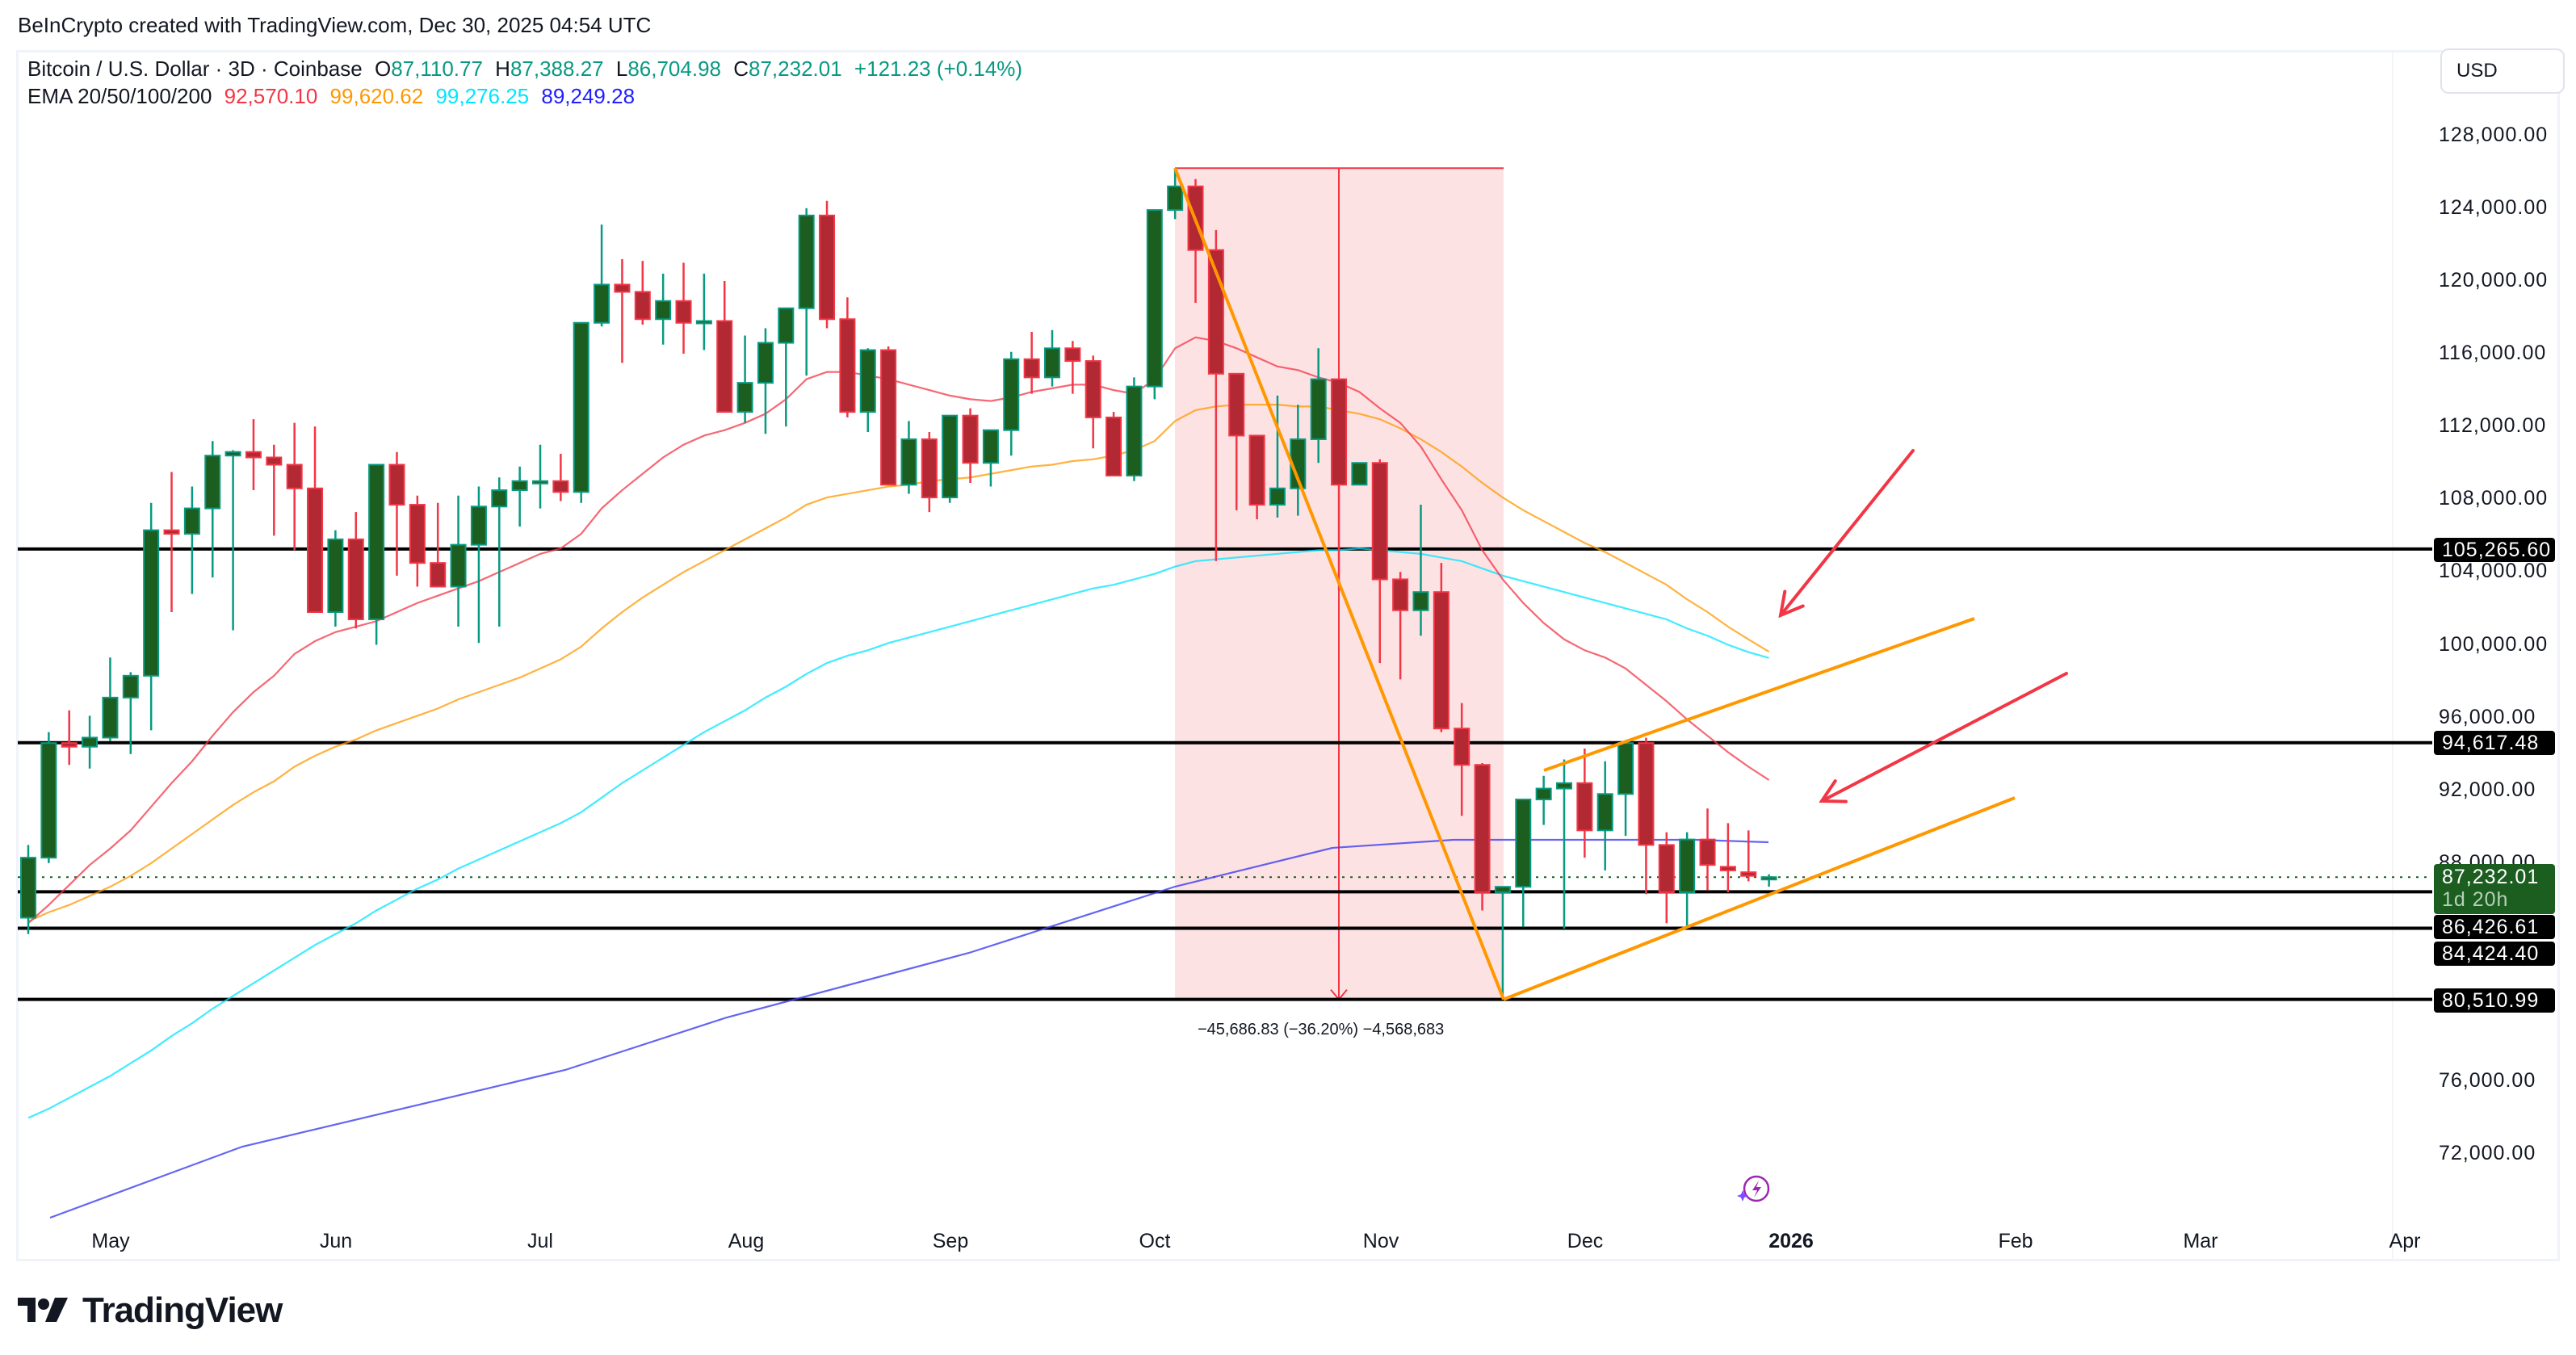 This screenshot has height=1355, width=2576. I want to click on low-value: 86,704.98, so click(674, 69).